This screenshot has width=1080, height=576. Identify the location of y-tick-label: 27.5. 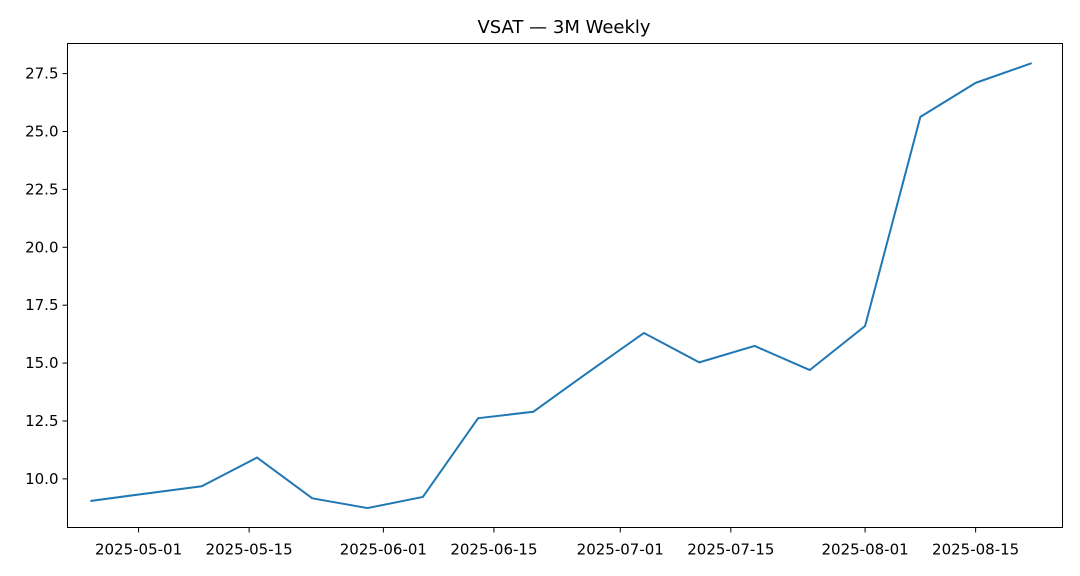
(41, 74).